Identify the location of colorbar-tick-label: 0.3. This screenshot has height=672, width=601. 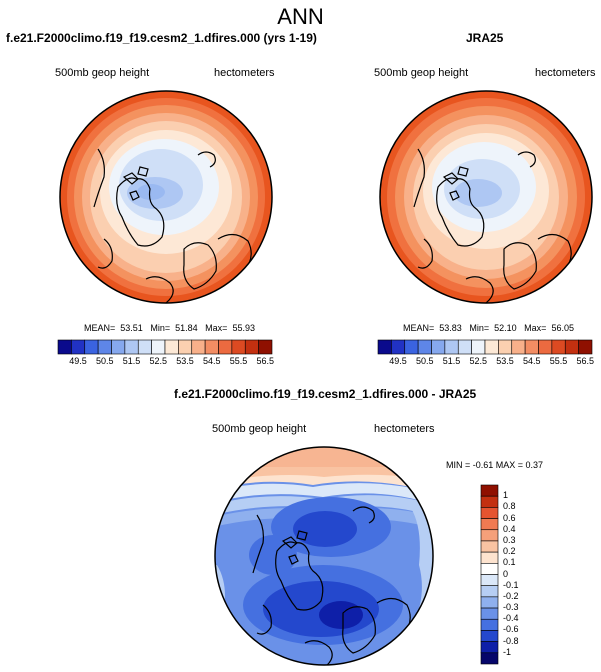
(509, 539).